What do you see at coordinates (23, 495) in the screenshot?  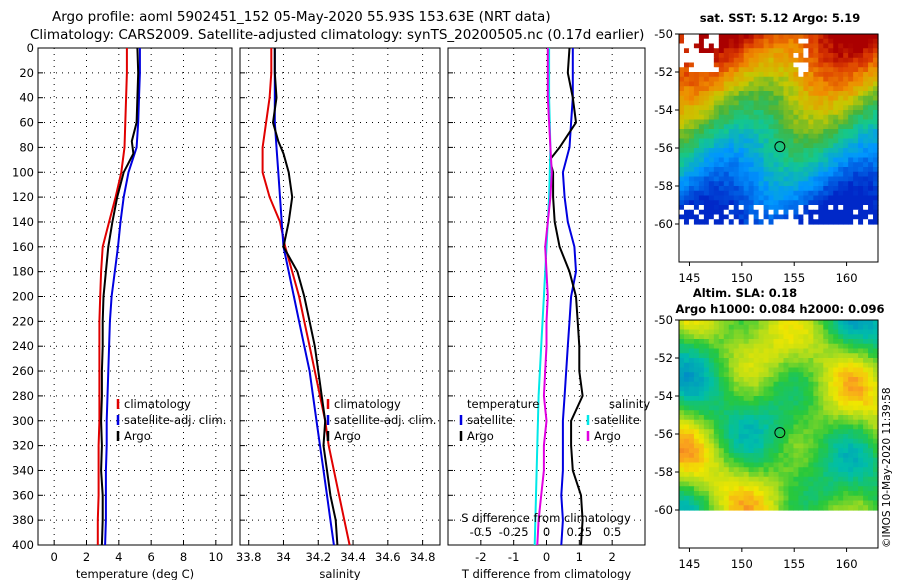 I see `depth-tick-label: 360` at bounding box center [23, 495].